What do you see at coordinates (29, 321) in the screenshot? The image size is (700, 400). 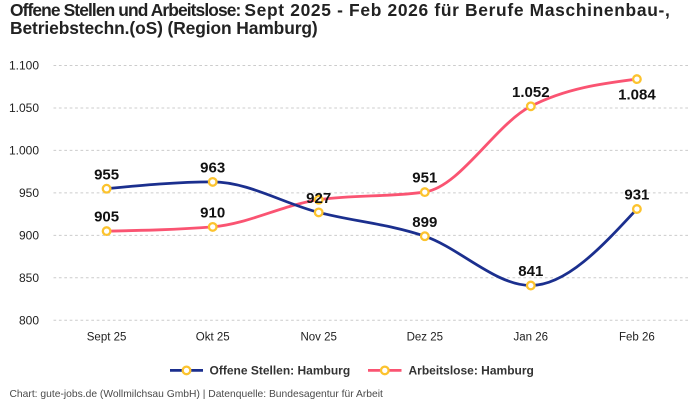 I see `svg-text: 800` at bounding box center [29, 321].